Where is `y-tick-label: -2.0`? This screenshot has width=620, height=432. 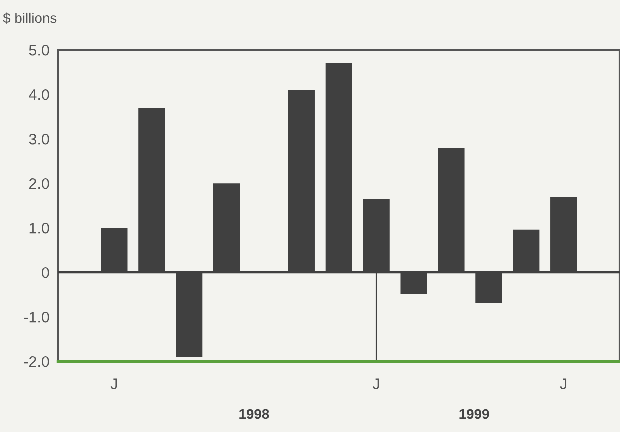 y-tick-label: -2.0 is located at coordinates (37, 362).